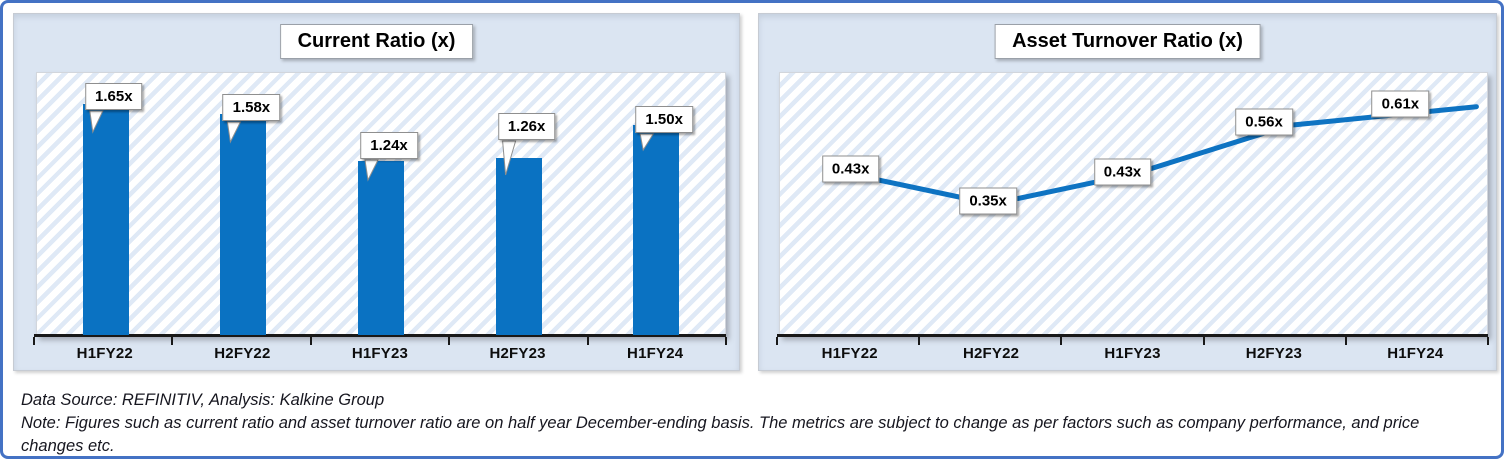 This screenshot has height=459, width=1504. What do you see at coordinates (376, 41) in the screenshot?
I see `chart-title: Current Ratio (x)` at bounding box center [376, 41].